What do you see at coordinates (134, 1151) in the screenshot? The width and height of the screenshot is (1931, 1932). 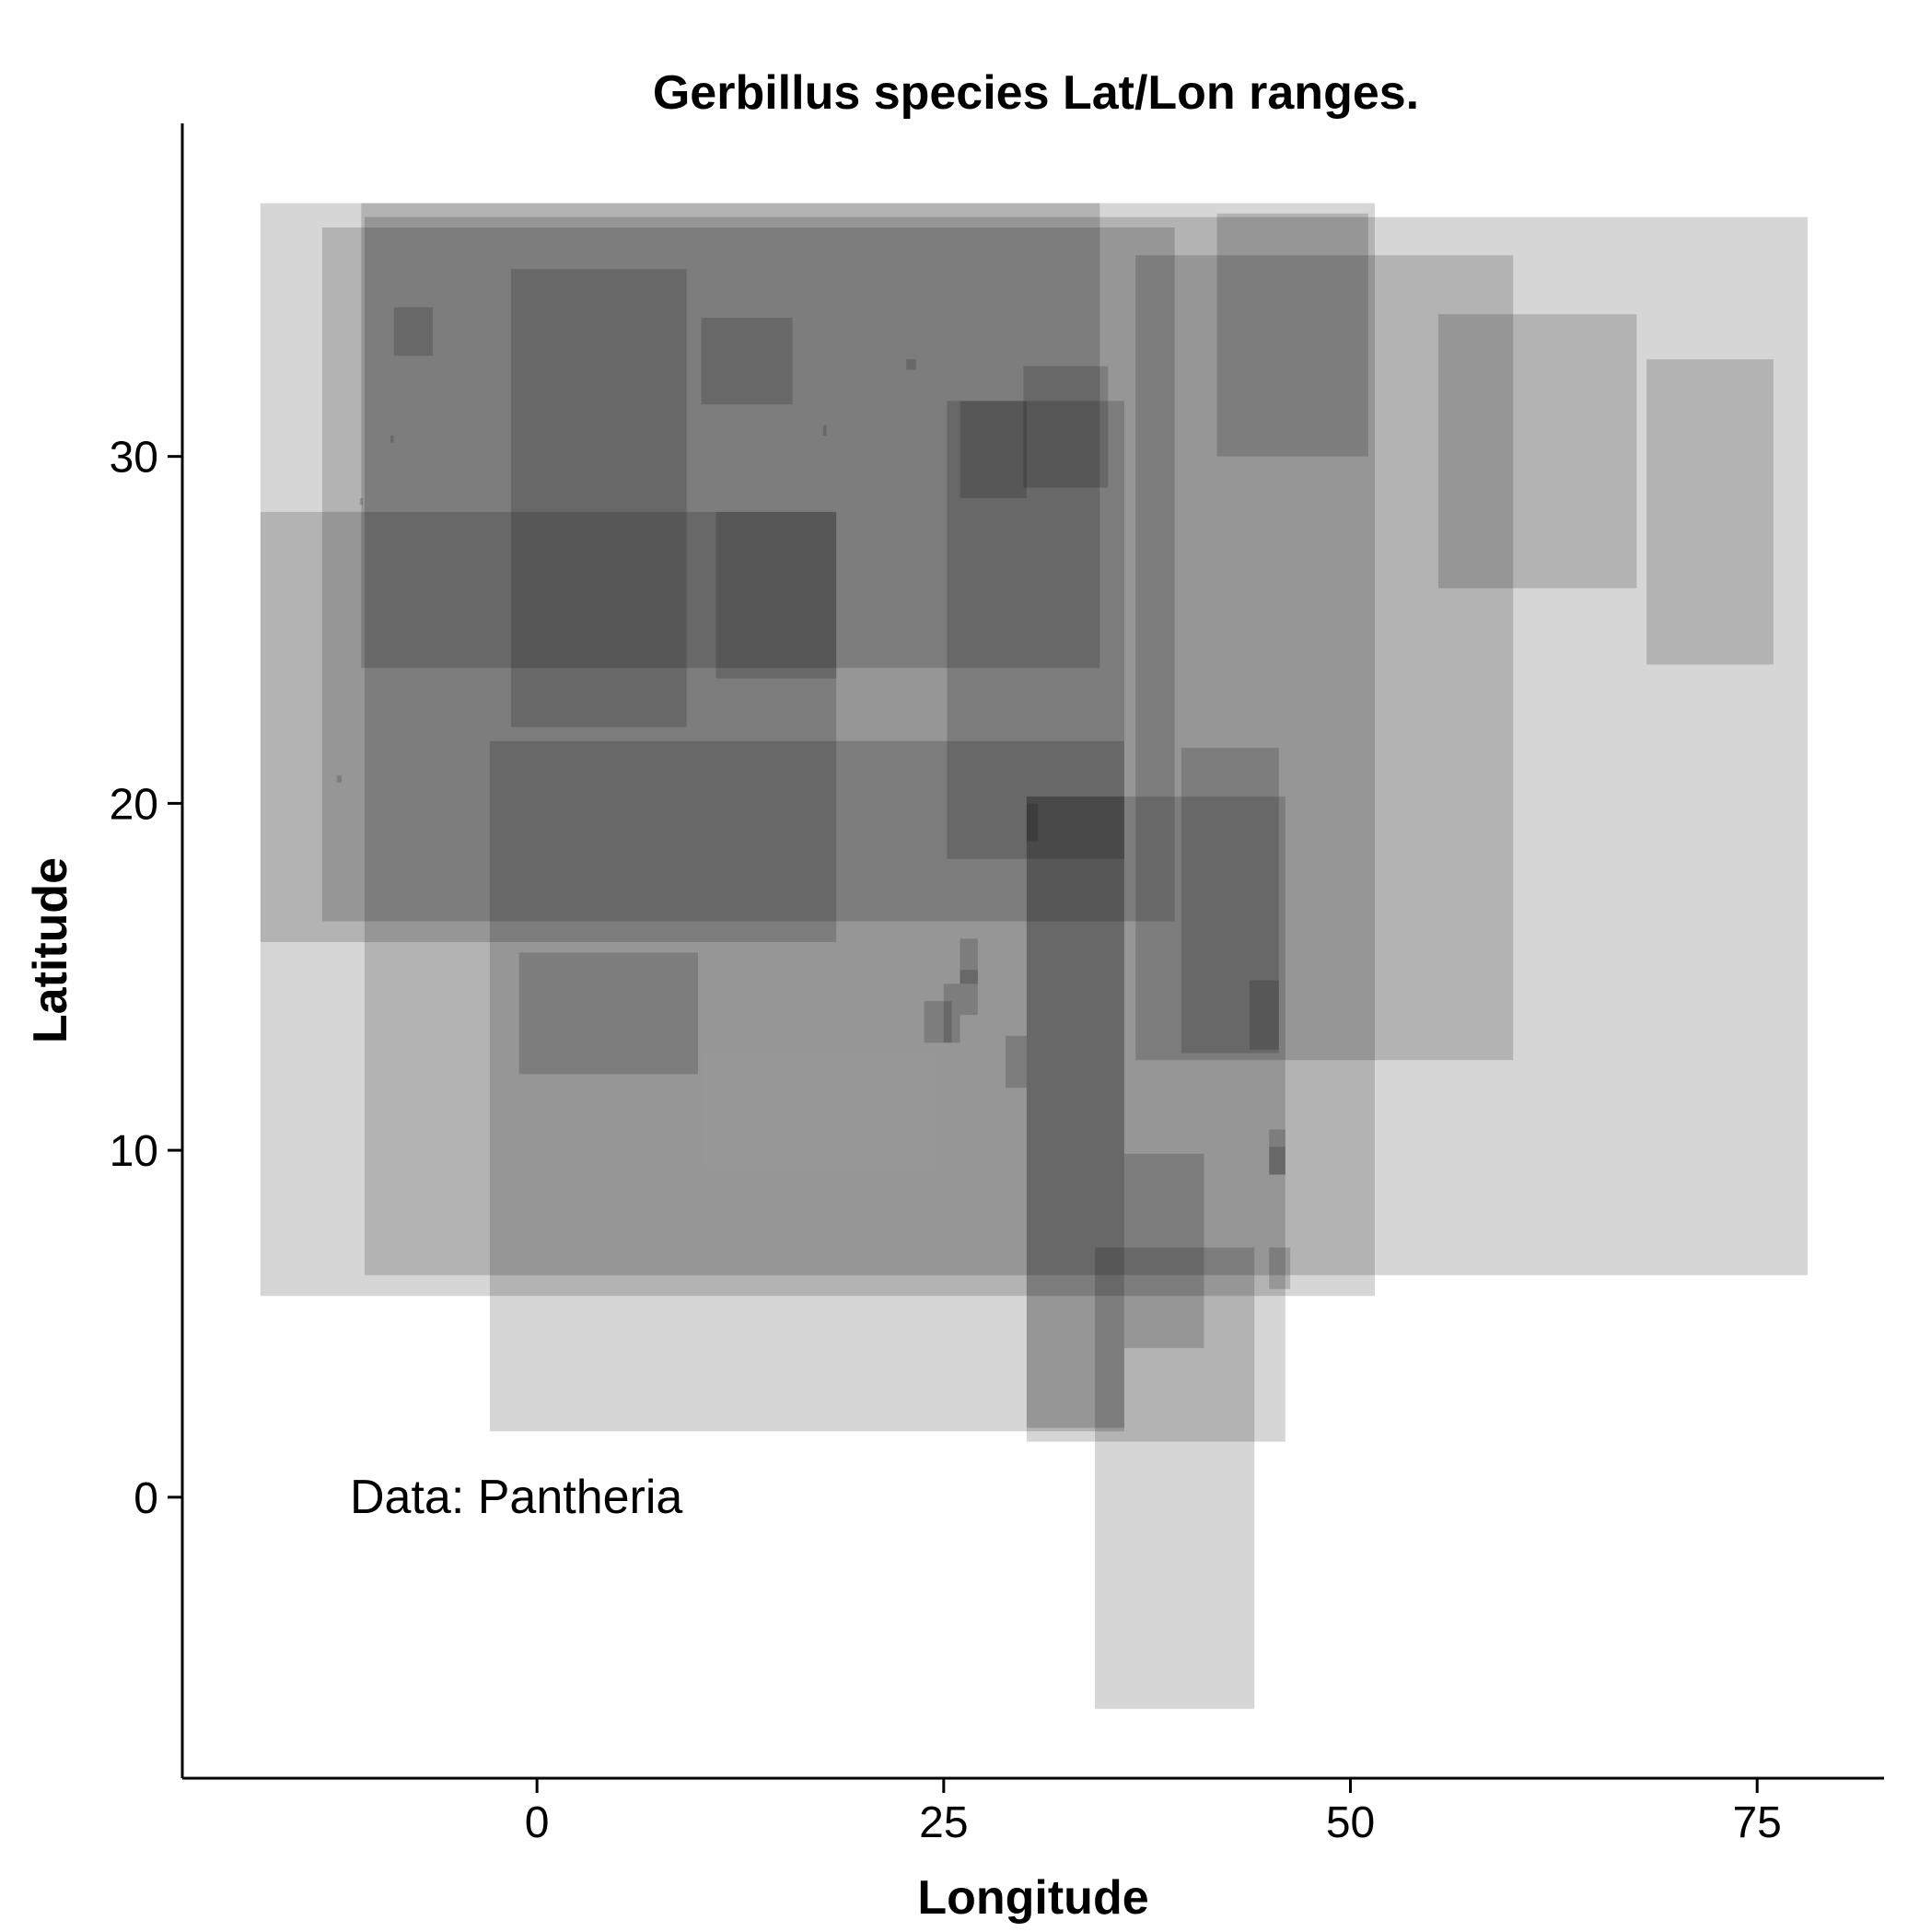 I see `y-tick-label-10: 10` at bounding box center [134, 1151].